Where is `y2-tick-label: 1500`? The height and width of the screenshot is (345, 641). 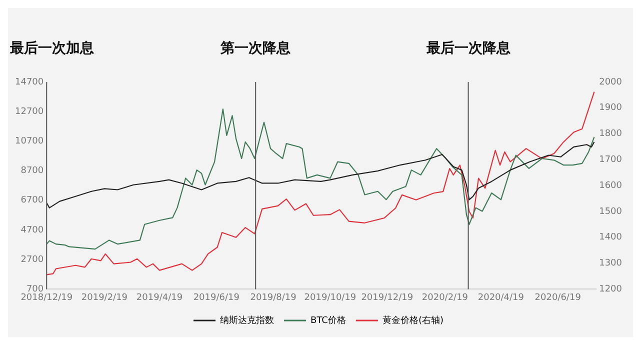
y2-tick-label: 1500 is located at coordinates (610, 211).